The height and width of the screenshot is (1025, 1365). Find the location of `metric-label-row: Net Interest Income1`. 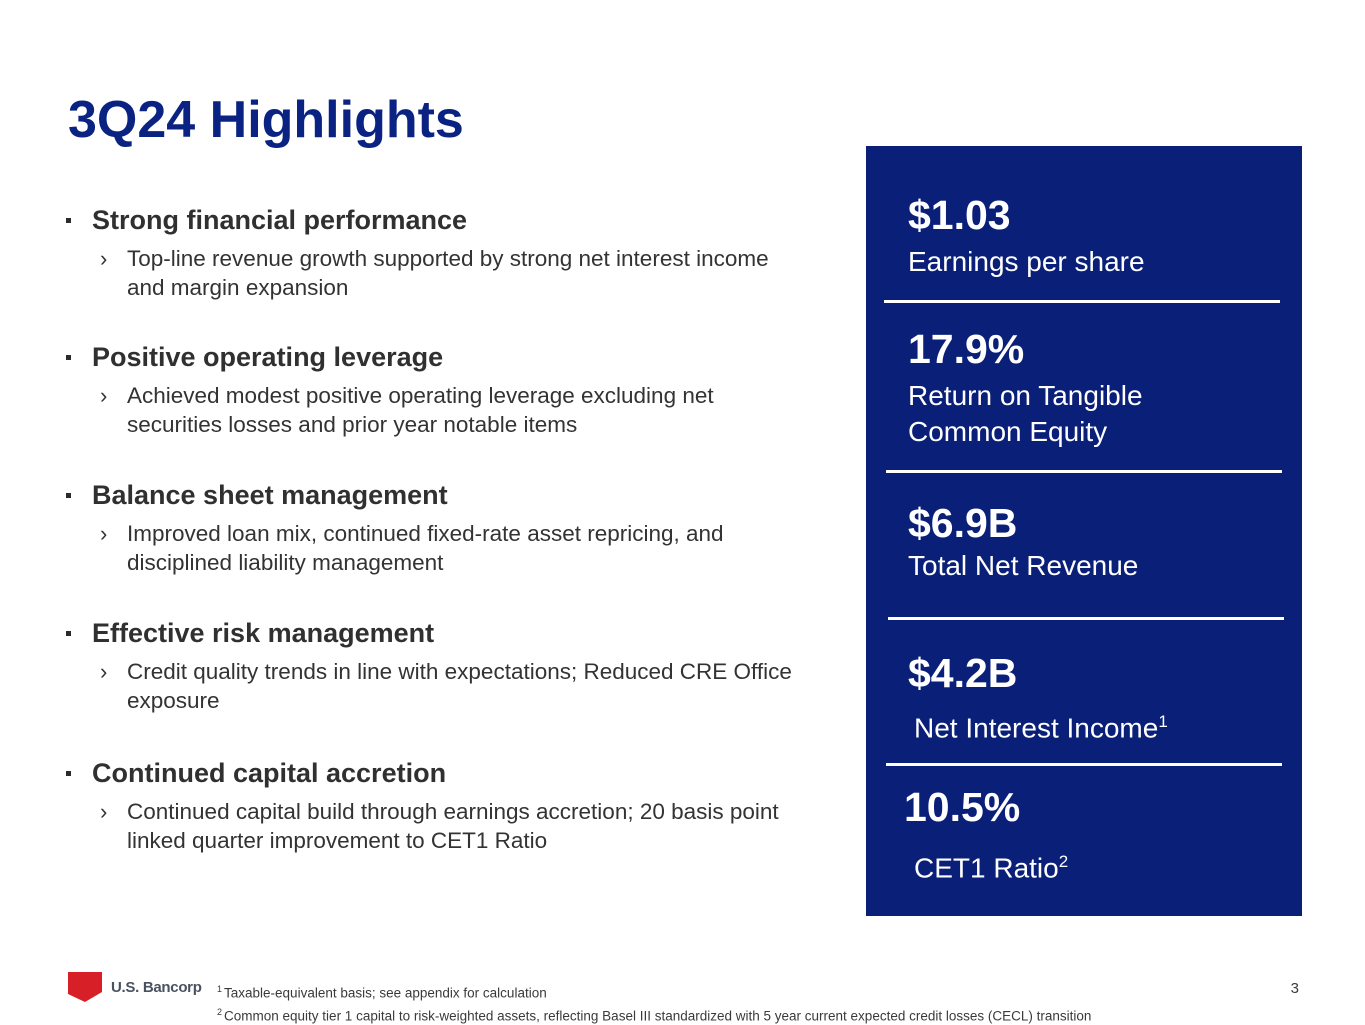

metric-label-row: Net Interest Income1 is located at coordinates (1041, 725).